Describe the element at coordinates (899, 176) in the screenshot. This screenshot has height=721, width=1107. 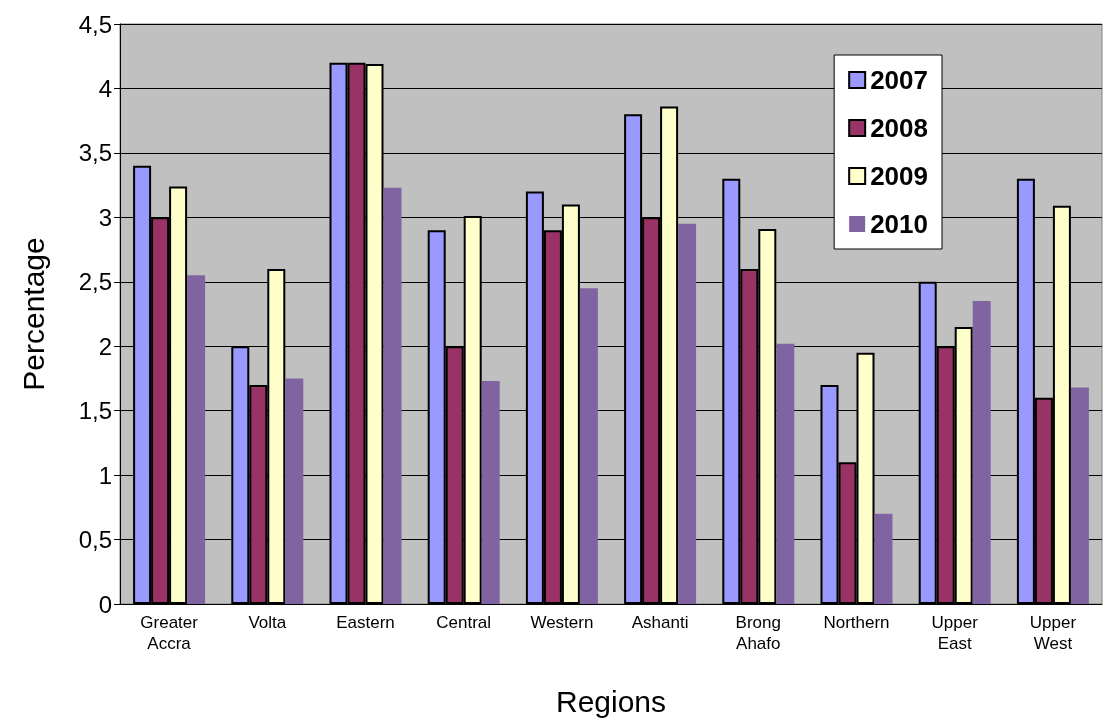
I see `legend-label: 2009` at that location.